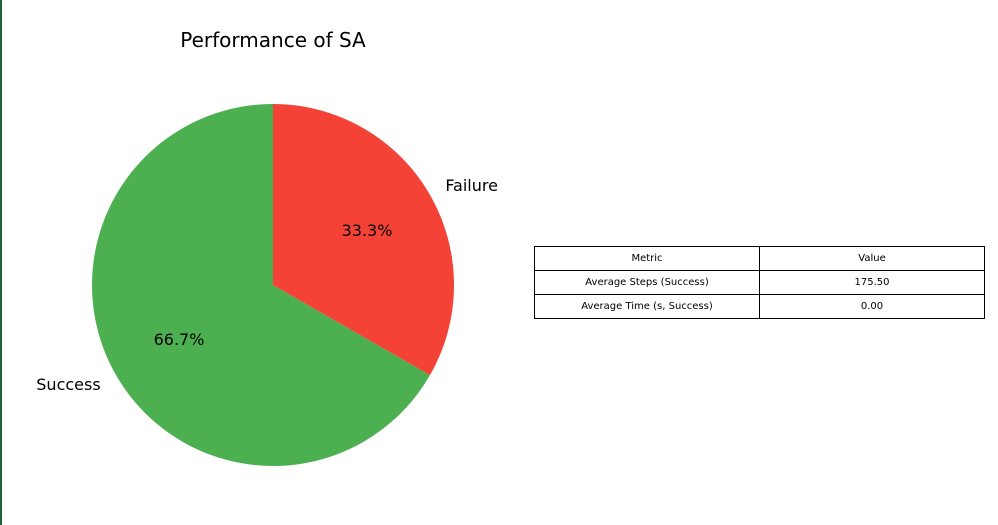 The height and width of the screenshot is (525, 998). What do you see at coordinates (647, 258) in the screenshot?
I see `table-header-metric: Metric` at bounding box center [647, 258].